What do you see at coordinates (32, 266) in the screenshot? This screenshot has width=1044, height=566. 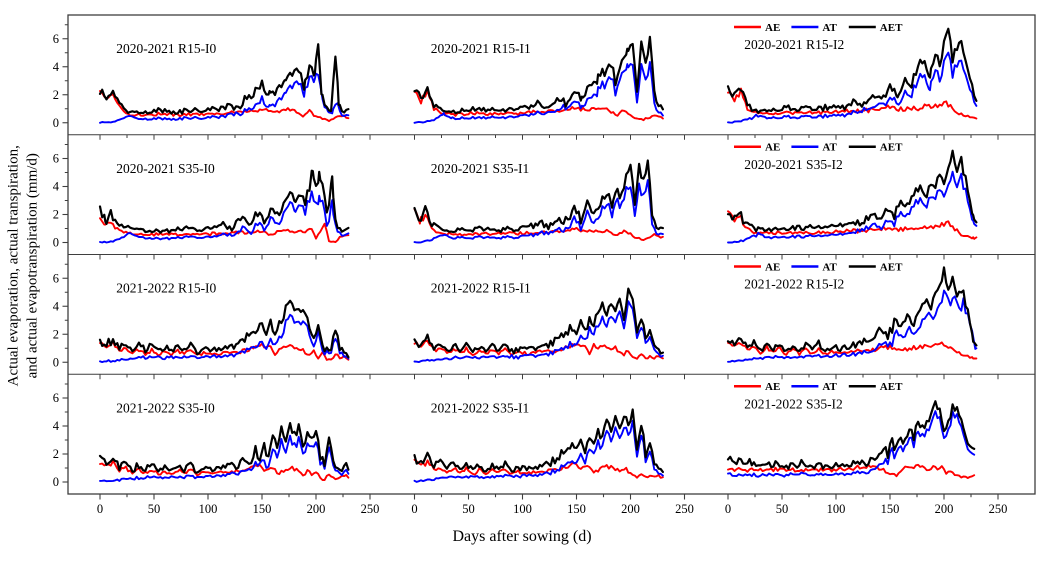 I see `y-axis-label-line2: and actual evapotranspiration (mm/d)` at bounding box center [32, 266].